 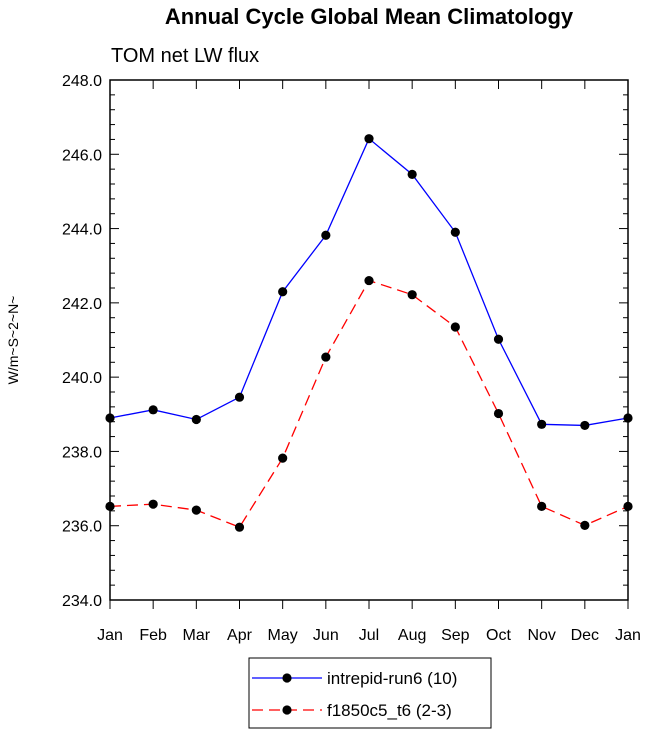 I want to click on y-tick-label: 242.0, so click(x=82, y=304).